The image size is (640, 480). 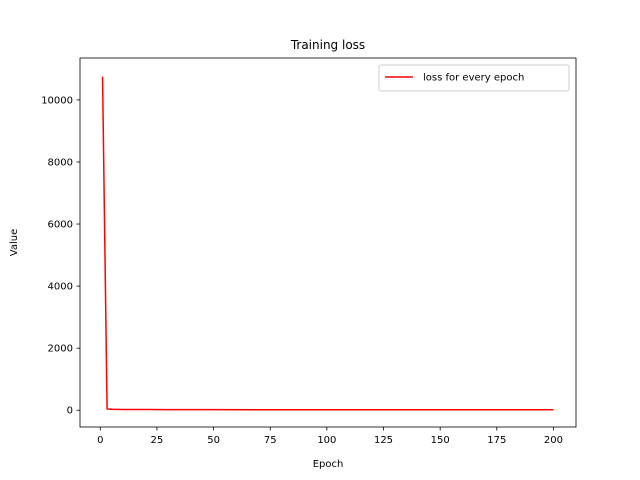 I want to click on y-tick-label: 10000, so click(x=57, y=100).